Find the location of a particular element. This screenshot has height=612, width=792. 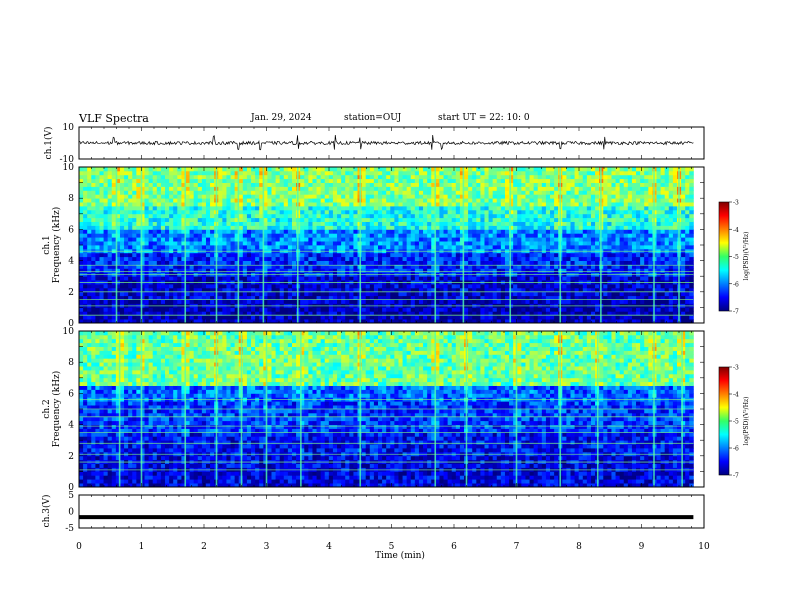

ch1-waveform-y-tick-label: -10 is located at coordinates (67, 160).